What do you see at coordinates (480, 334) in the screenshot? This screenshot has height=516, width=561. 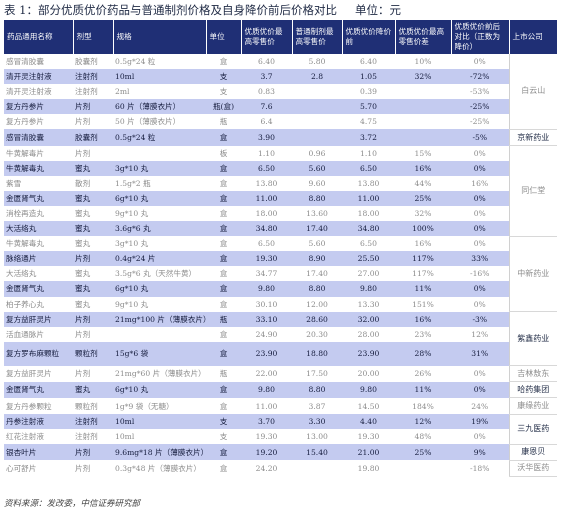 I see `cell-cut-compare: 12%` at bounding box center [480, 334].